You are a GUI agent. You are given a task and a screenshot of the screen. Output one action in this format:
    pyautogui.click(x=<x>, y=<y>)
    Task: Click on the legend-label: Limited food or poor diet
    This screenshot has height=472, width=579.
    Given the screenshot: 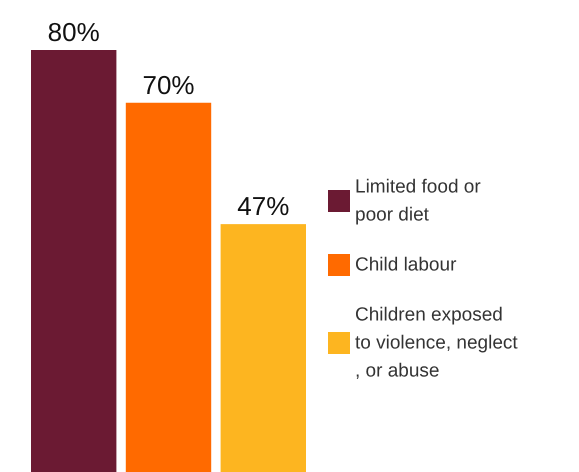 What is the action you would take?
    pyautogui.click(x=420, y=201)
    